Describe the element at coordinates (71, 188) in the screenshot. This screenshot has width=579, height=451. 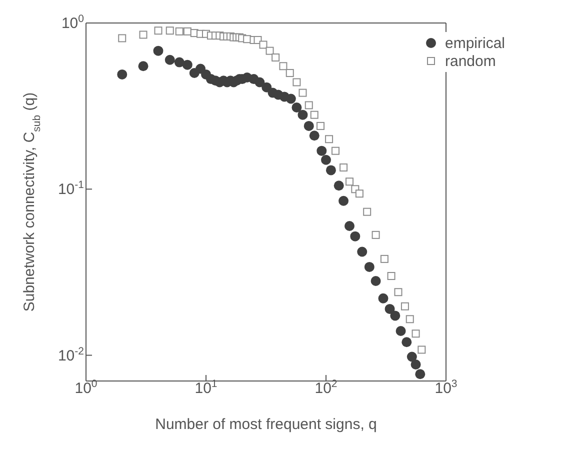
I see `y-tick-label: 10$^{-1}$` at that location.